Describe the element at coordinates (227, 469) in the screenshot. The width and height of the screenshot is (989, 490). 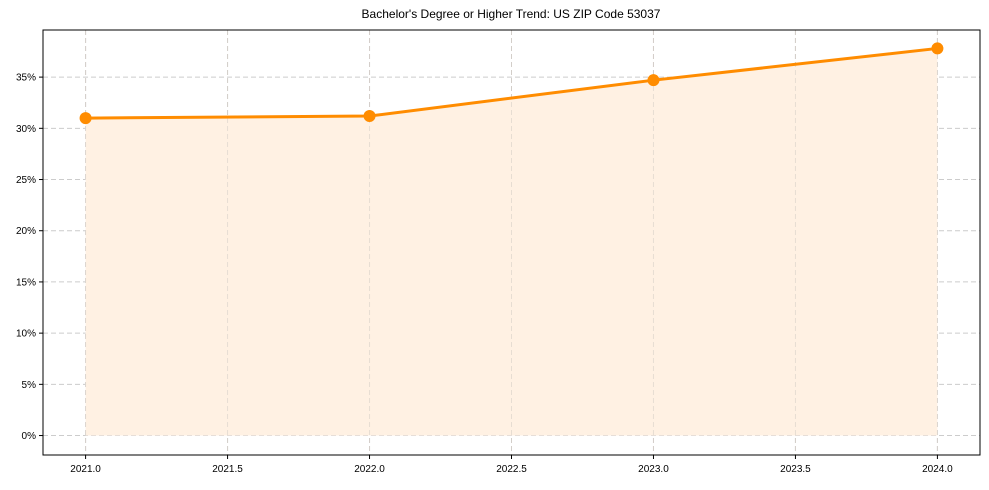
I see `x-tick-label: 2021.5` at that location.